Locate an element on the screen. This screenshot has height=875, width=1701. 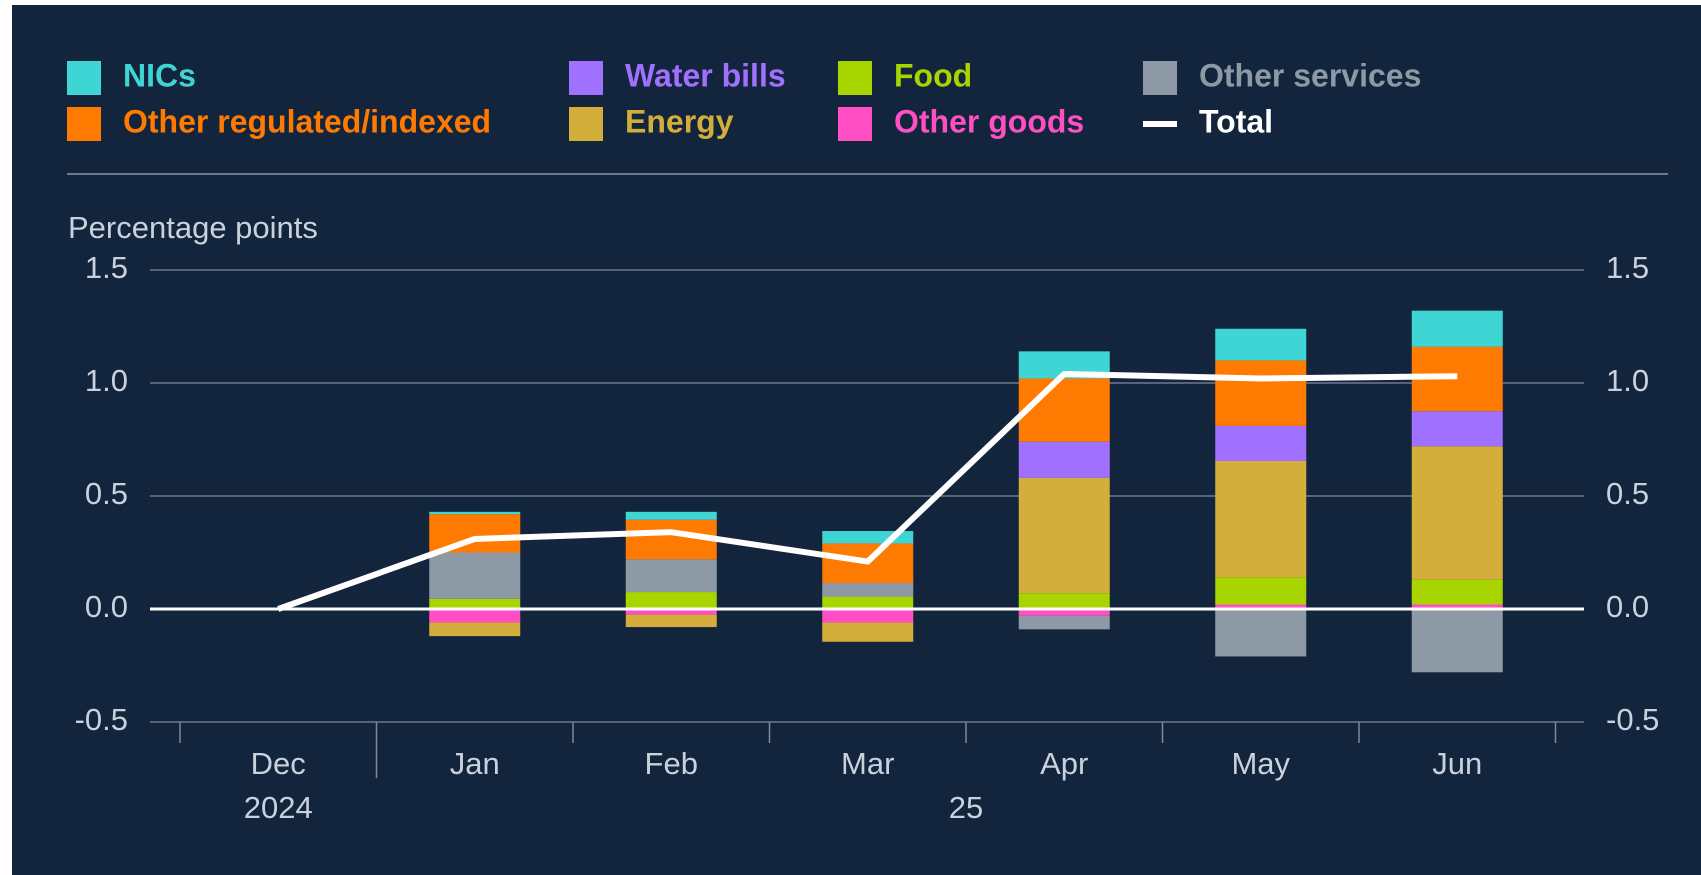
legend-label: Other regulated/indexed is located at coordinates (307, 121).